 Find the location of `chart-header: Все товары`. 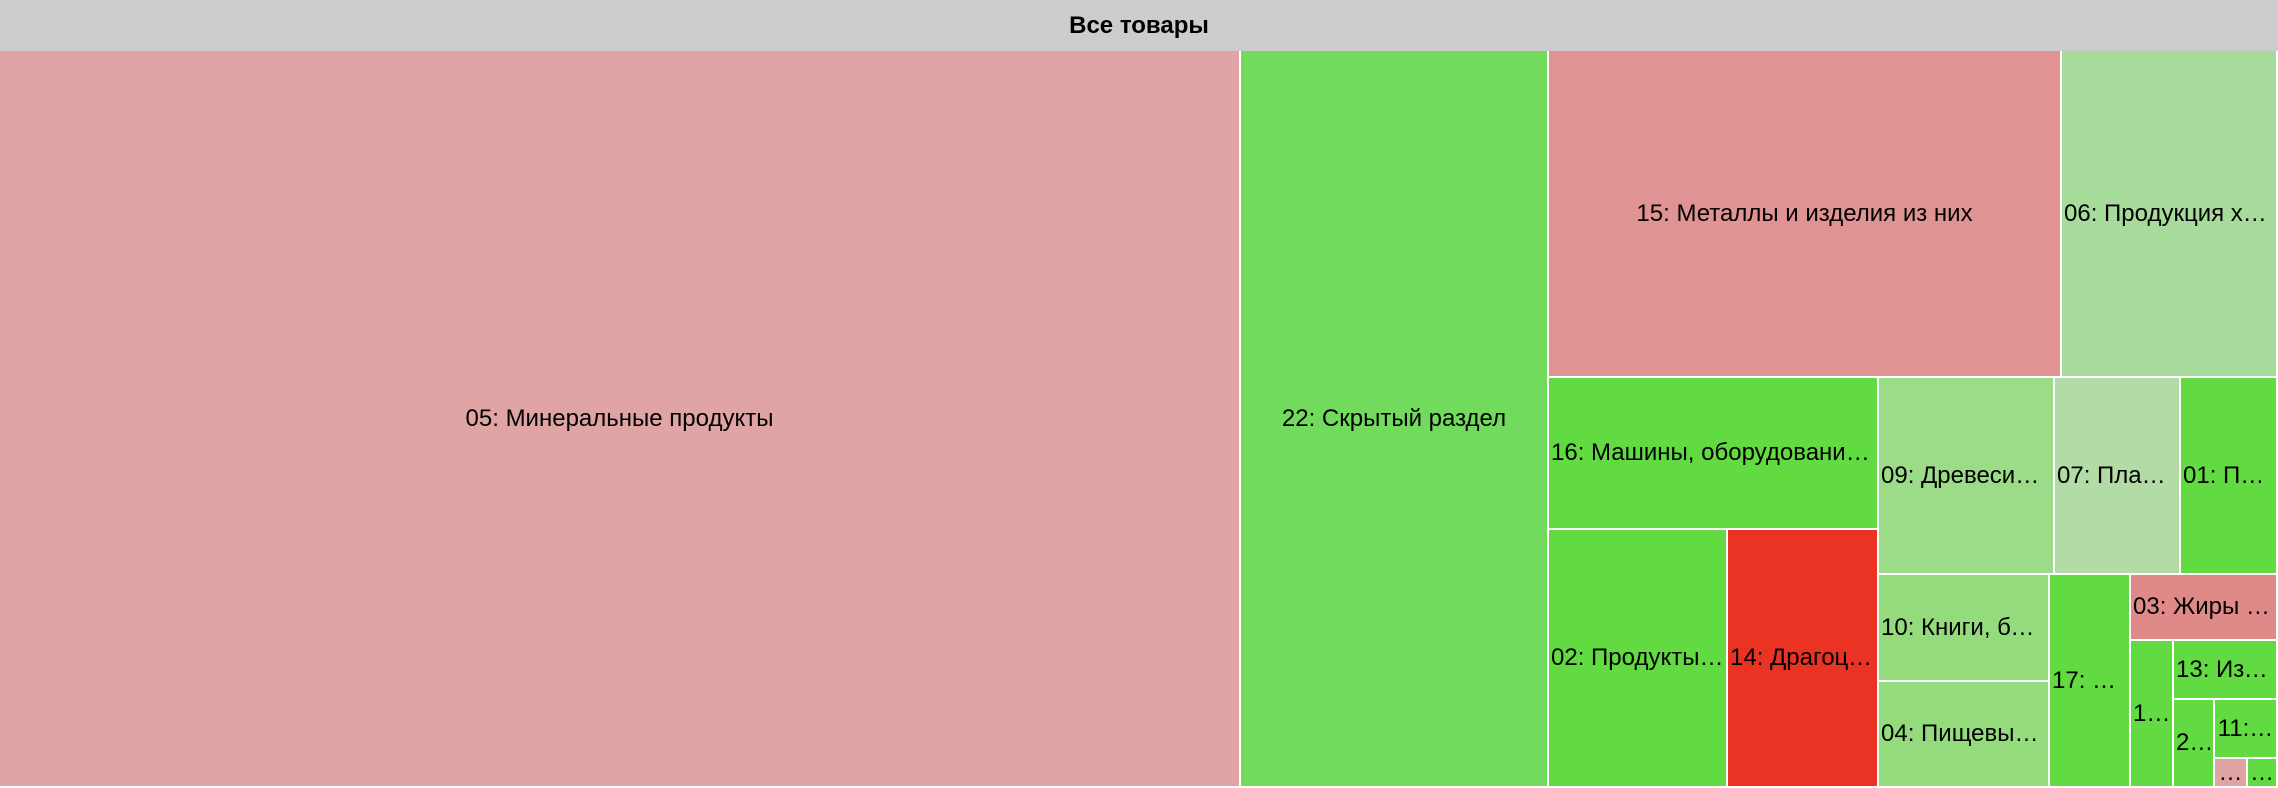

chart-header: Все товары is located at coordinates (1139, 25).